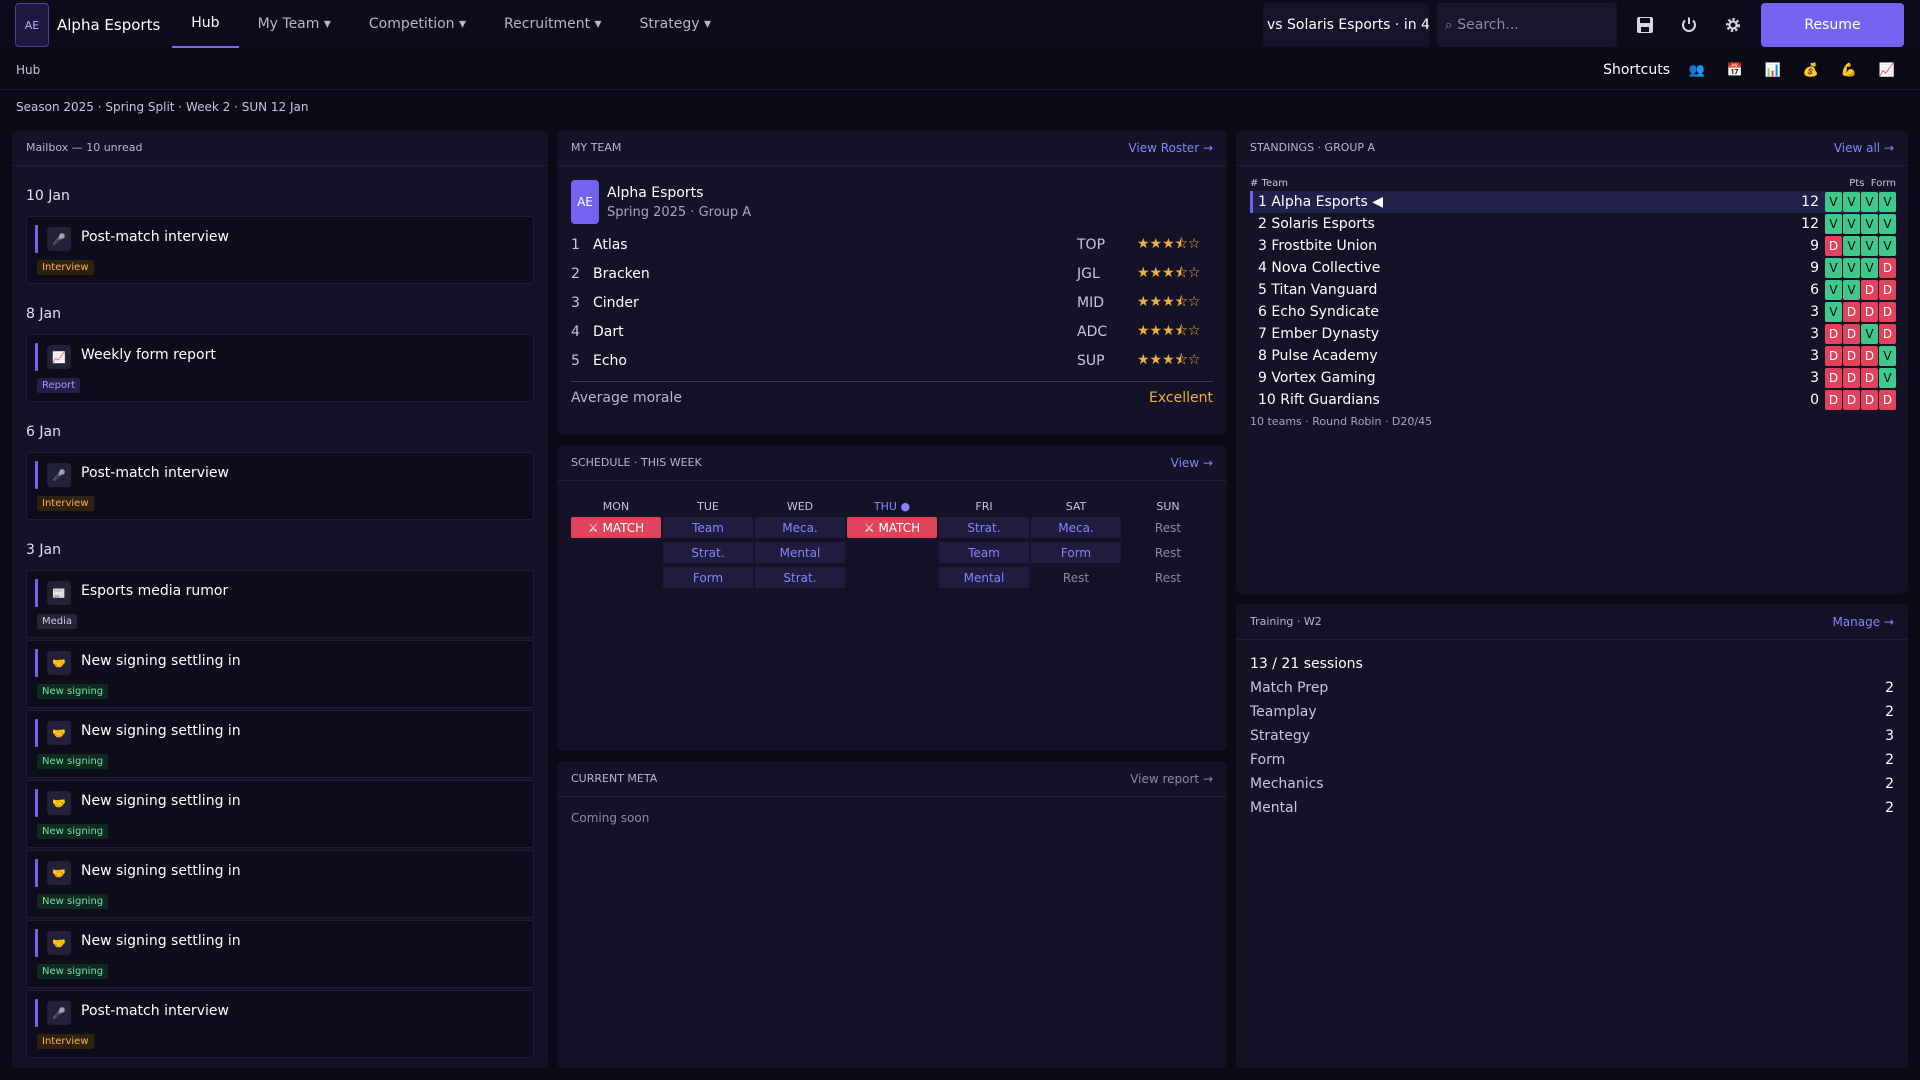 Image resolution: width=1920 pixels, height=1080 pixels. What do you see at coordinates (960, 70) in the screenshot?
I see `sub-bar: Hub Shortcuts 👥 📅 📊 💰 💪 📈` at bounding box center [960, 70].